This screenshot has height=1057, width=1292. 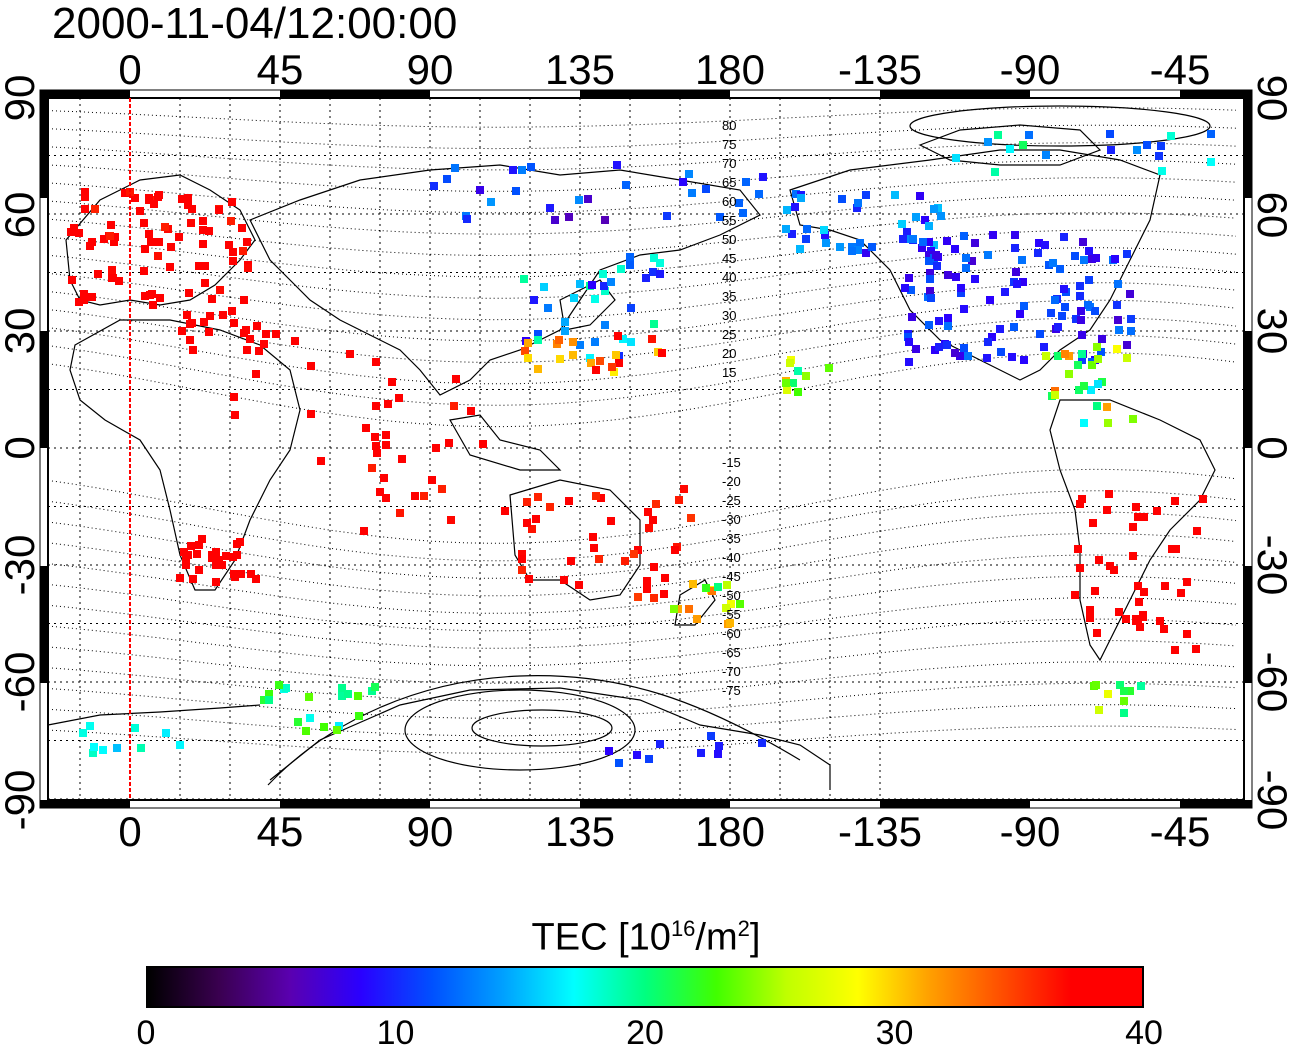 What do you see at coordinates (146, 1033) in the screenshot?
I see `colorbar-tick-label: 0` at bounding box center [146, 1033].